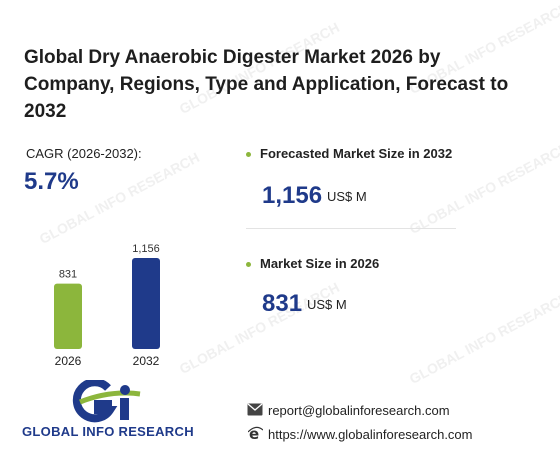  Describe the element at coordinates (84, 153) in the screenshot. I see `cagr-label: CAGR (2026-2032):` at that location.